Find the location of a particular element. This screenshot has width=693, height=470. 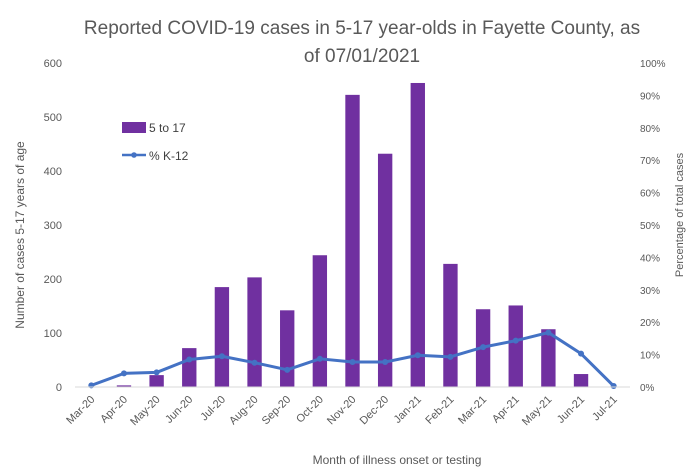

x-tick-label: Oct-20 is located at coordinates (310, 410).